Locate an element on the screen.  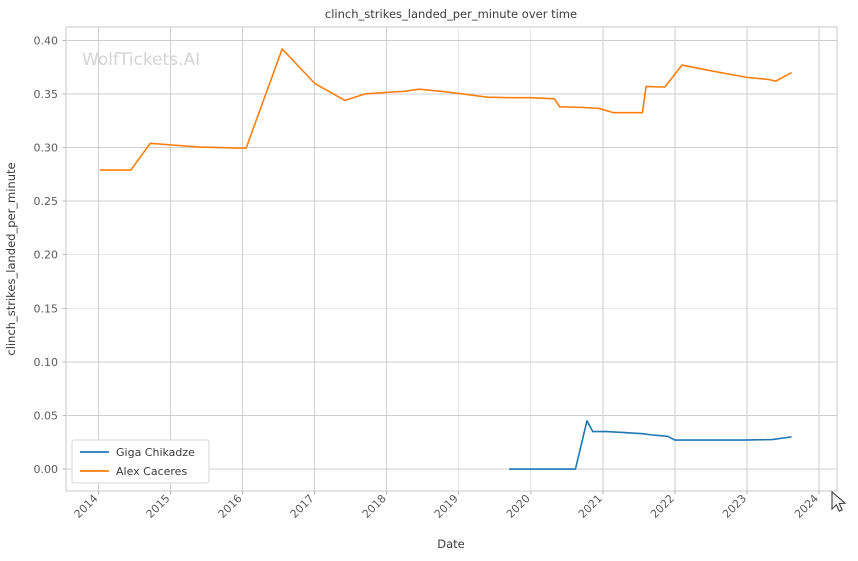
legend-label-alex-caceres: Alex Caceres is located at coordinates (151, 471).